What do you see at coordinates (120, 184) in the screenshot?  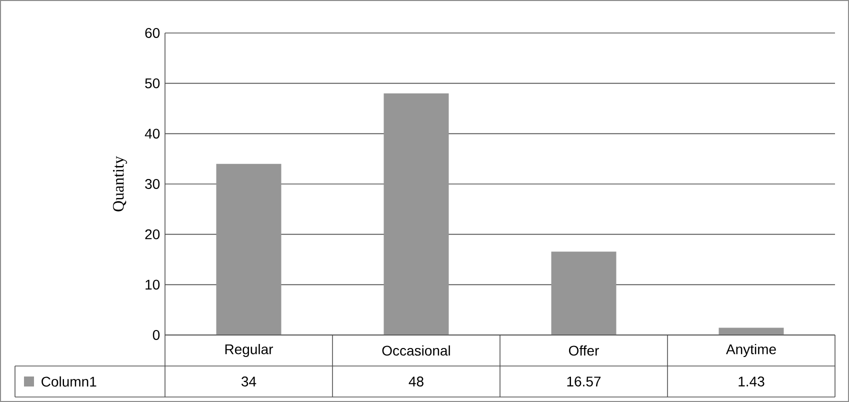 I see `y-axis-title: Quantity` at bounding box center [120, 184].